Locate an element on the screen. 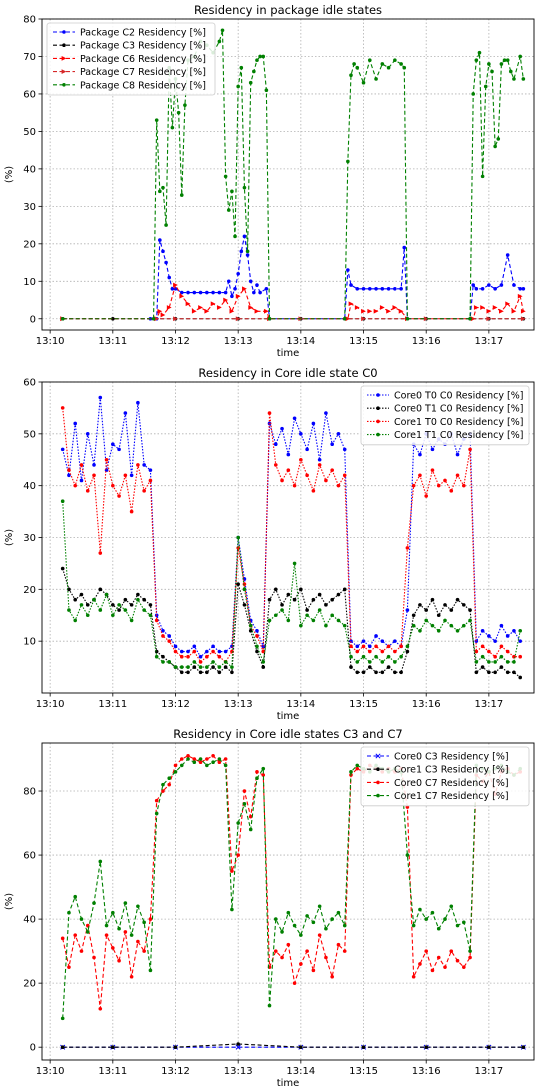 This screenshot has width=540, height=1087. y-tick-label: 20 is located at coordinates (29, 244).